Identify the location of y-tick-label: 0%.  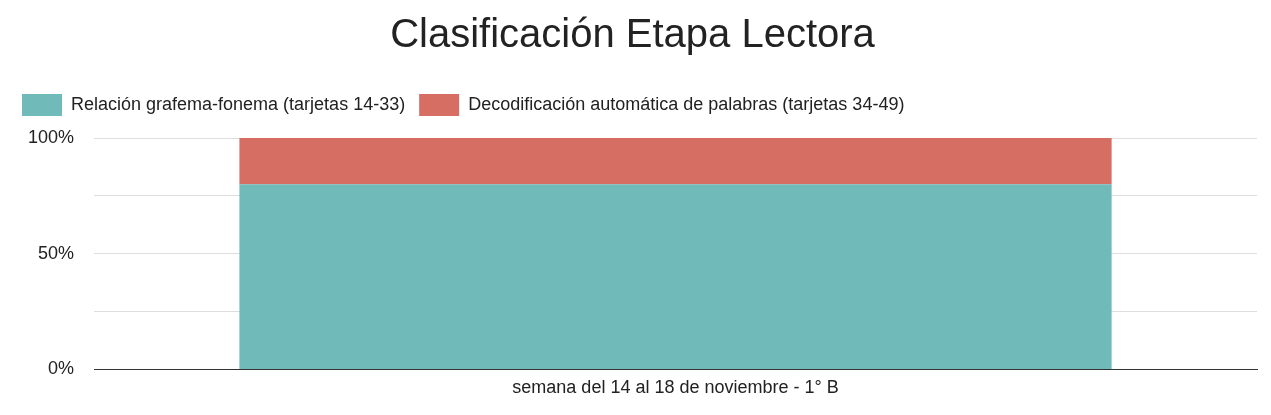
(61, 368).